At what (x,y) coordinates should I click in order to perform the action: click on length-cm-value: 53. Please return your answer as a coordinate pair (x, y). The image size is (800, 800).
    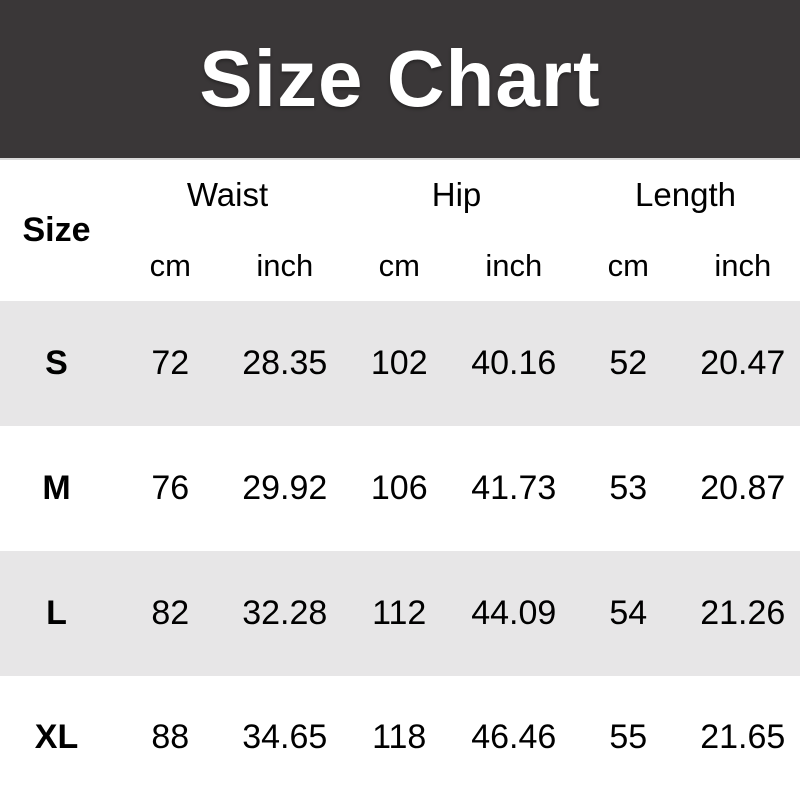
    Looking at the image, I should click on (628, 488).